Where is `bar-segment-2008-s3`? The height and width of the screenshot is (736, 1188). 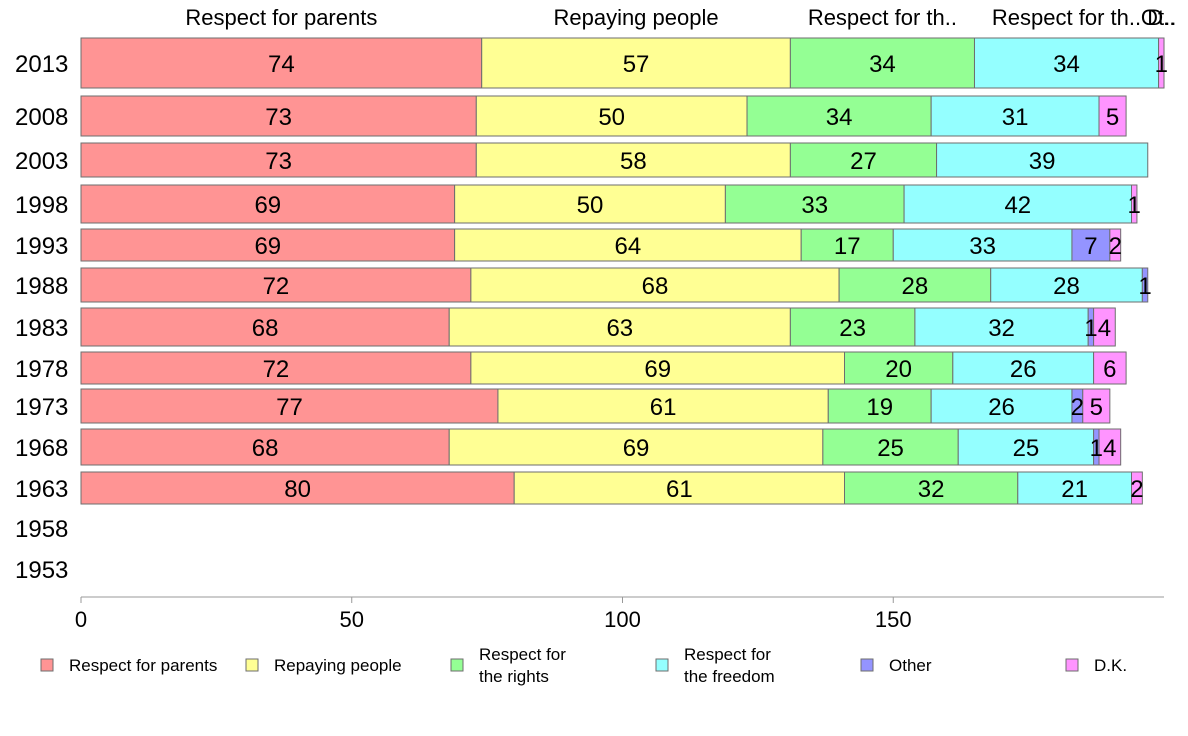 bar-segment-2008-s3 is located at coordinates (1015, 116).